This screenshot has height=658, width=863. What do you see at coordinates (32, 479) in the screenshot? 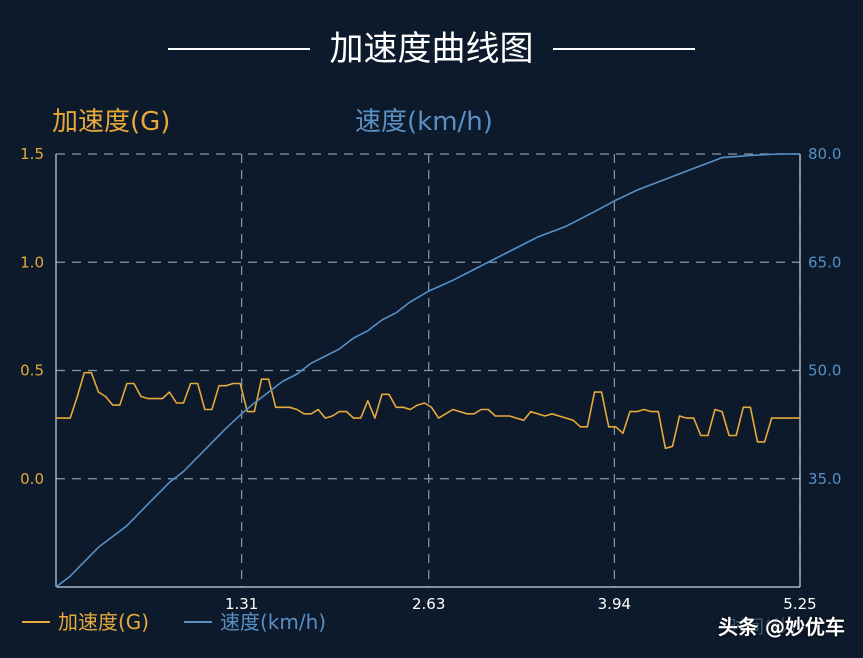
I see `left-tick-label: 0.0` at bounding box center [32, 479].